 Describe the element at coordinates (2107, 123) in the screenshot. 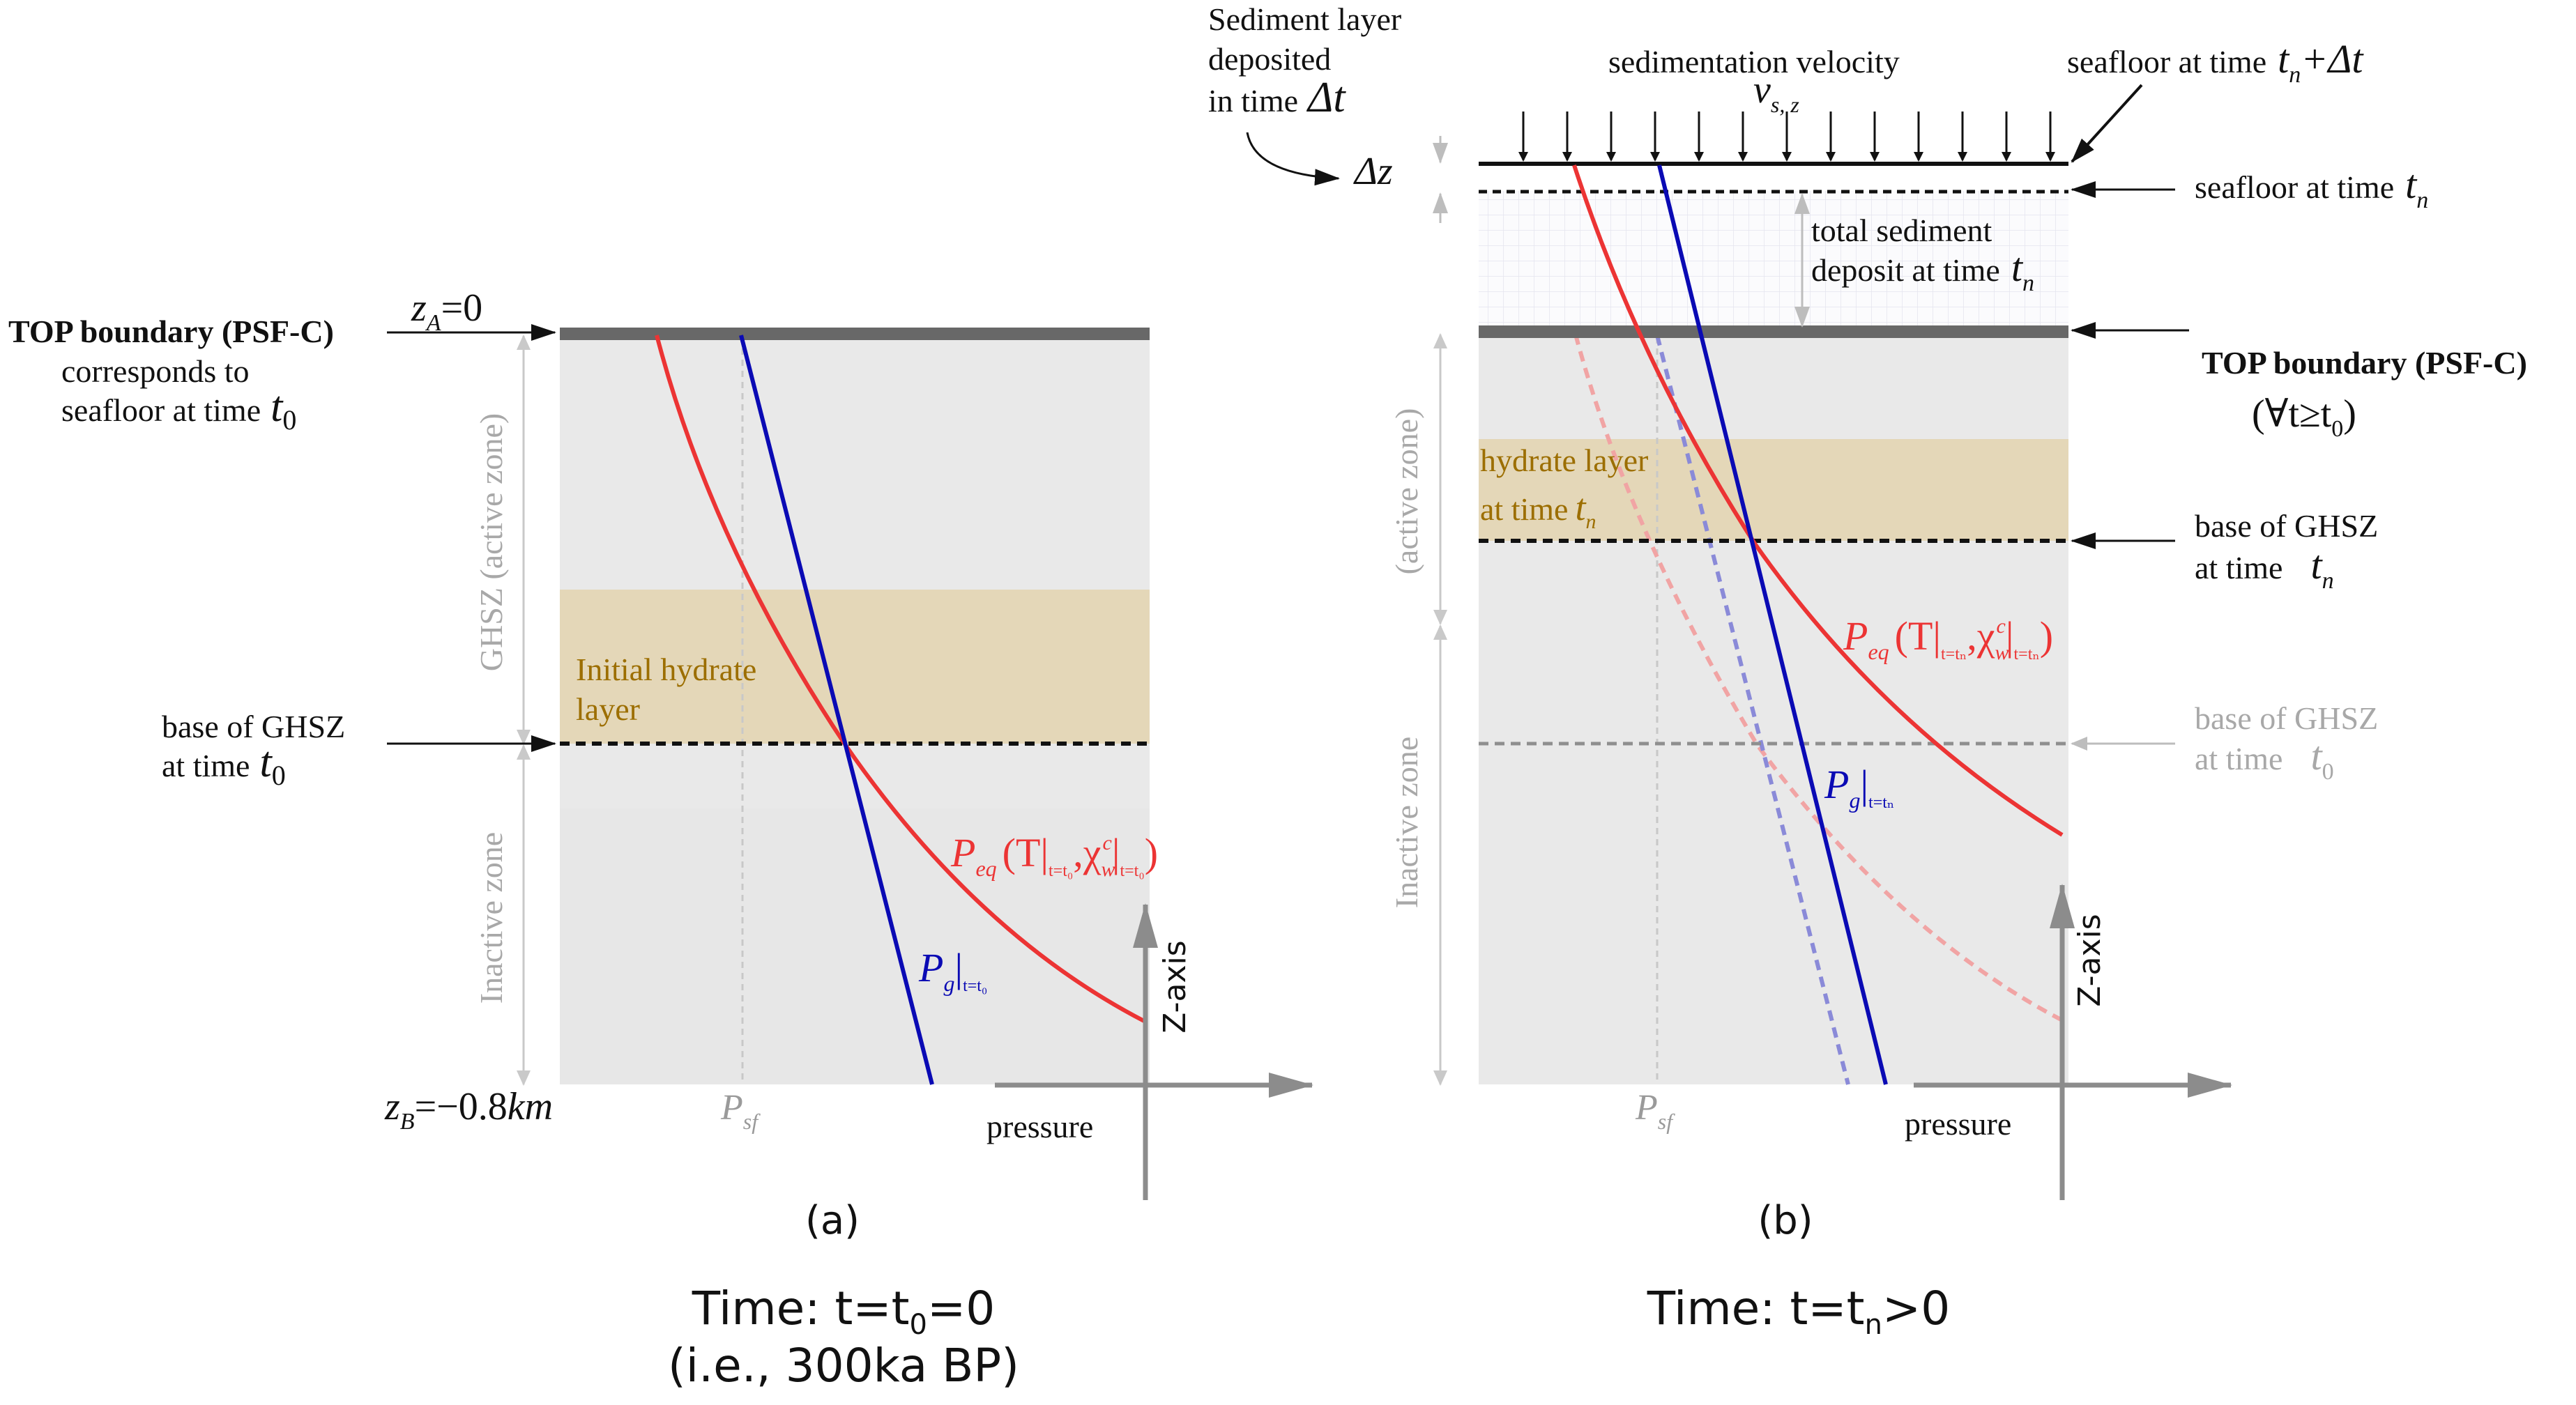

I see `panel-b-seafloor-tn-dt-arrow` at that location.